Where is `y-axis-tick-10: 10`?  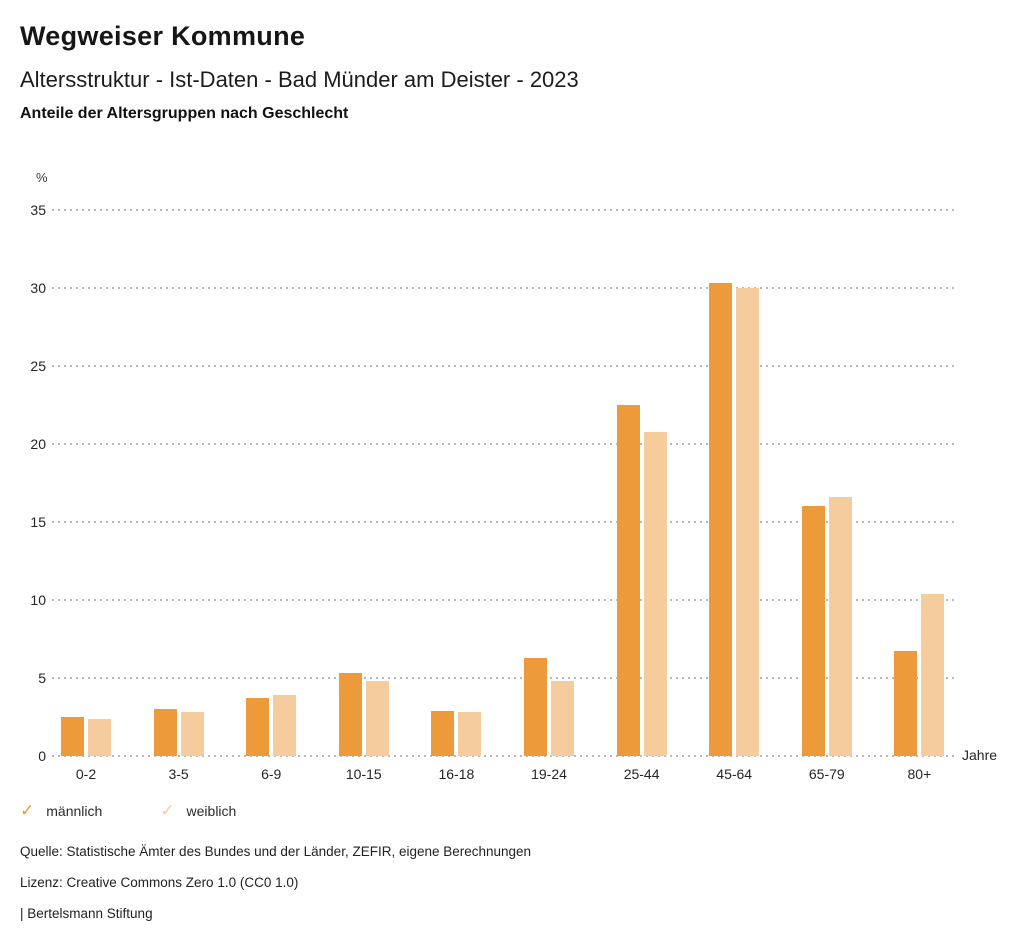 y-axis-tick-10: 10 is located at coordinates (38, 600).